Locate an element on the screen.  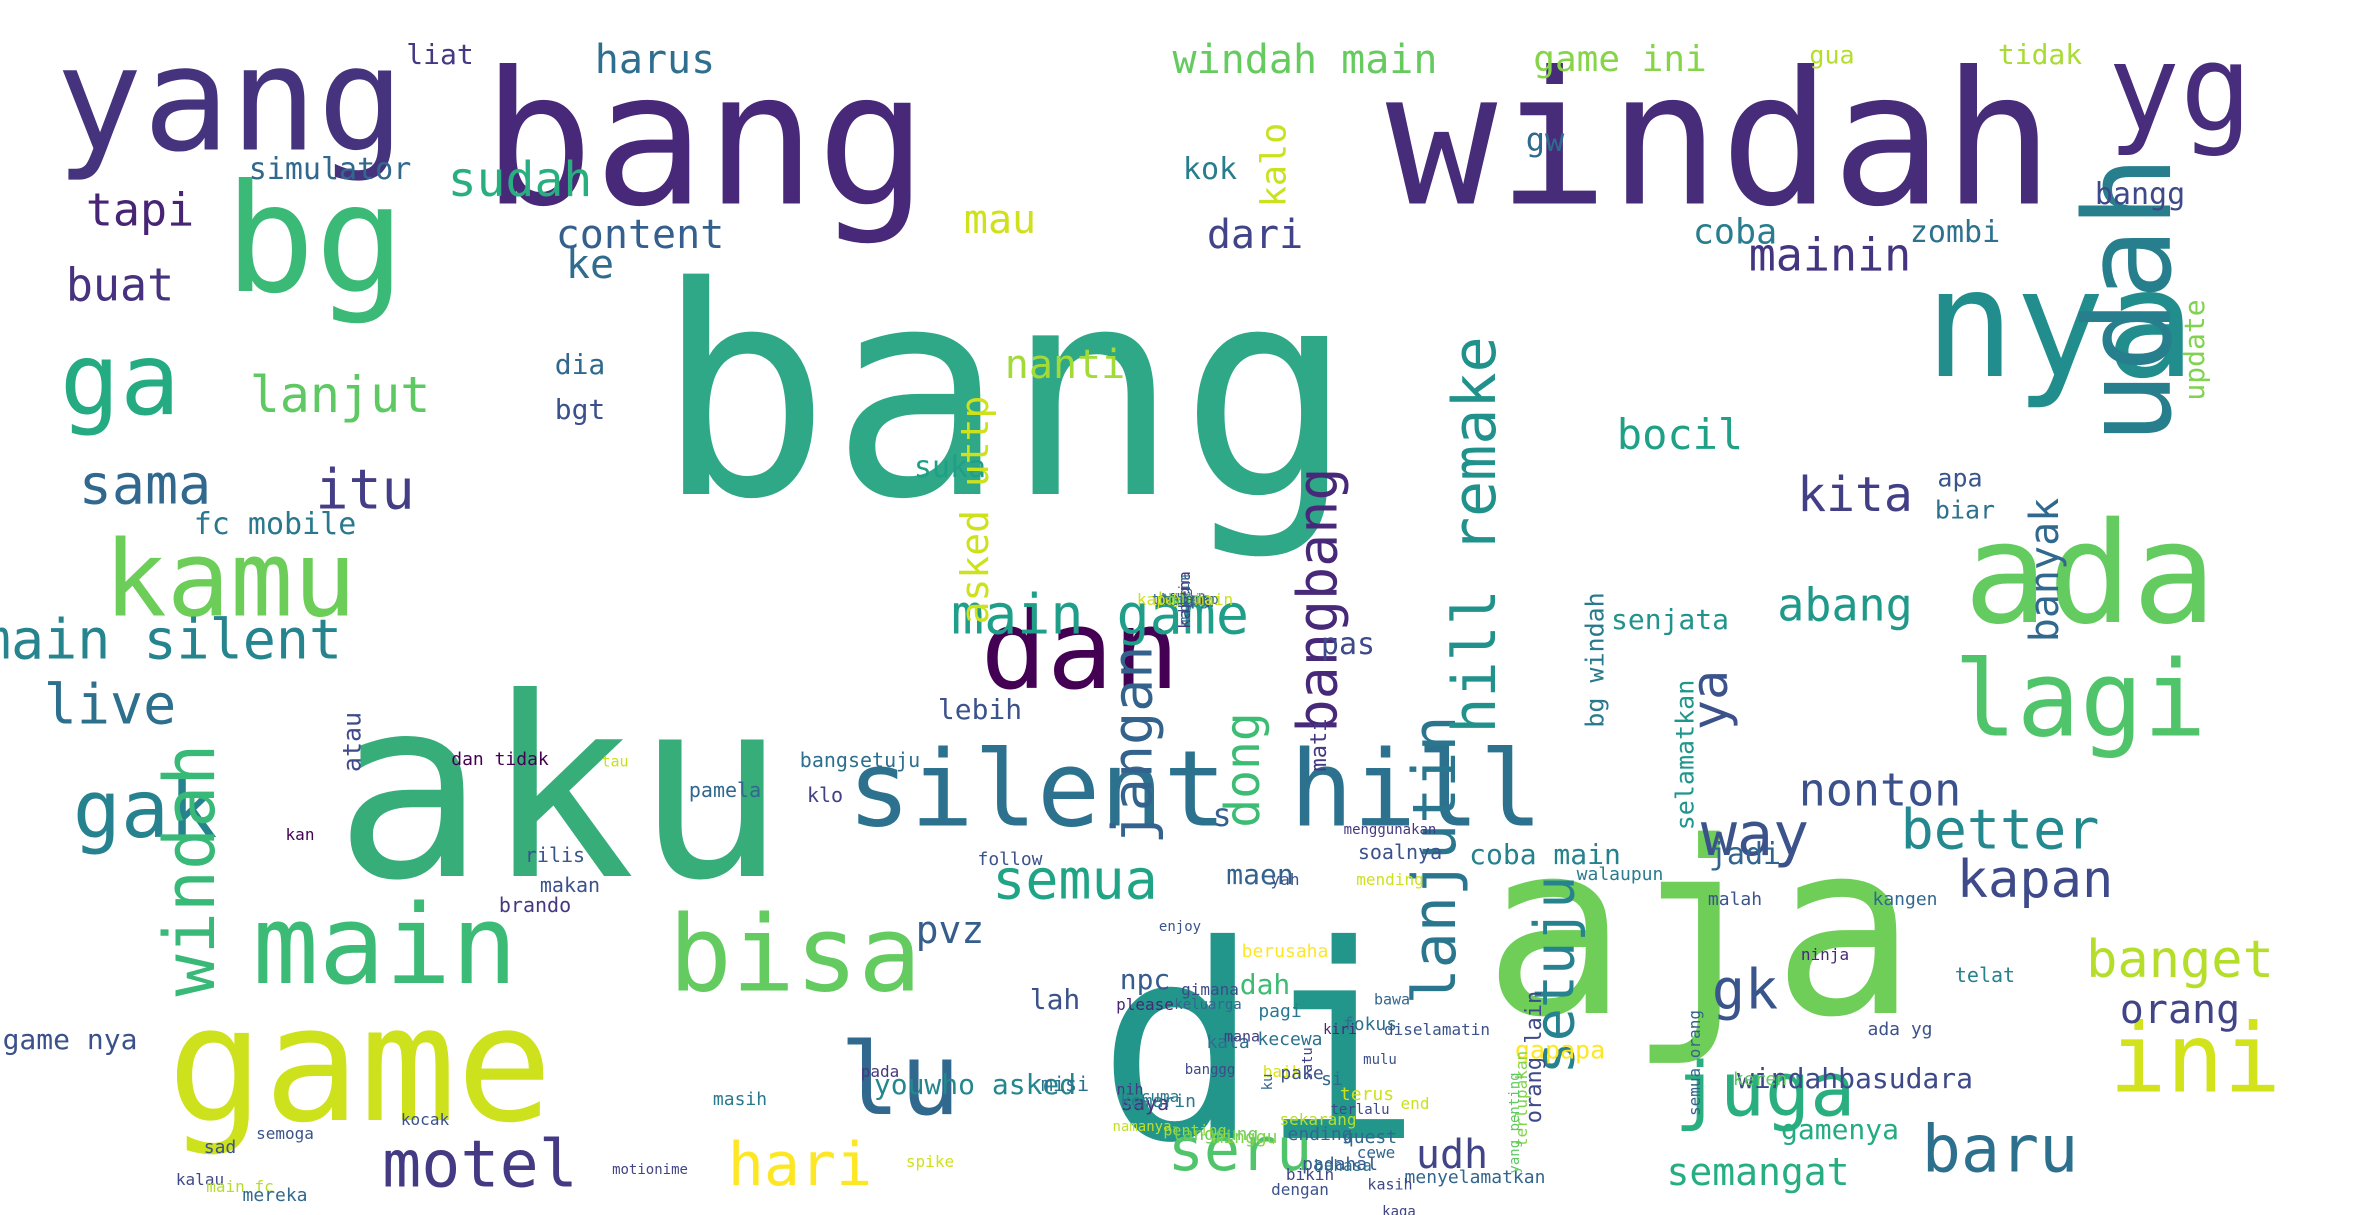
word-tapi: tapi is located at coordinates (140, 210).